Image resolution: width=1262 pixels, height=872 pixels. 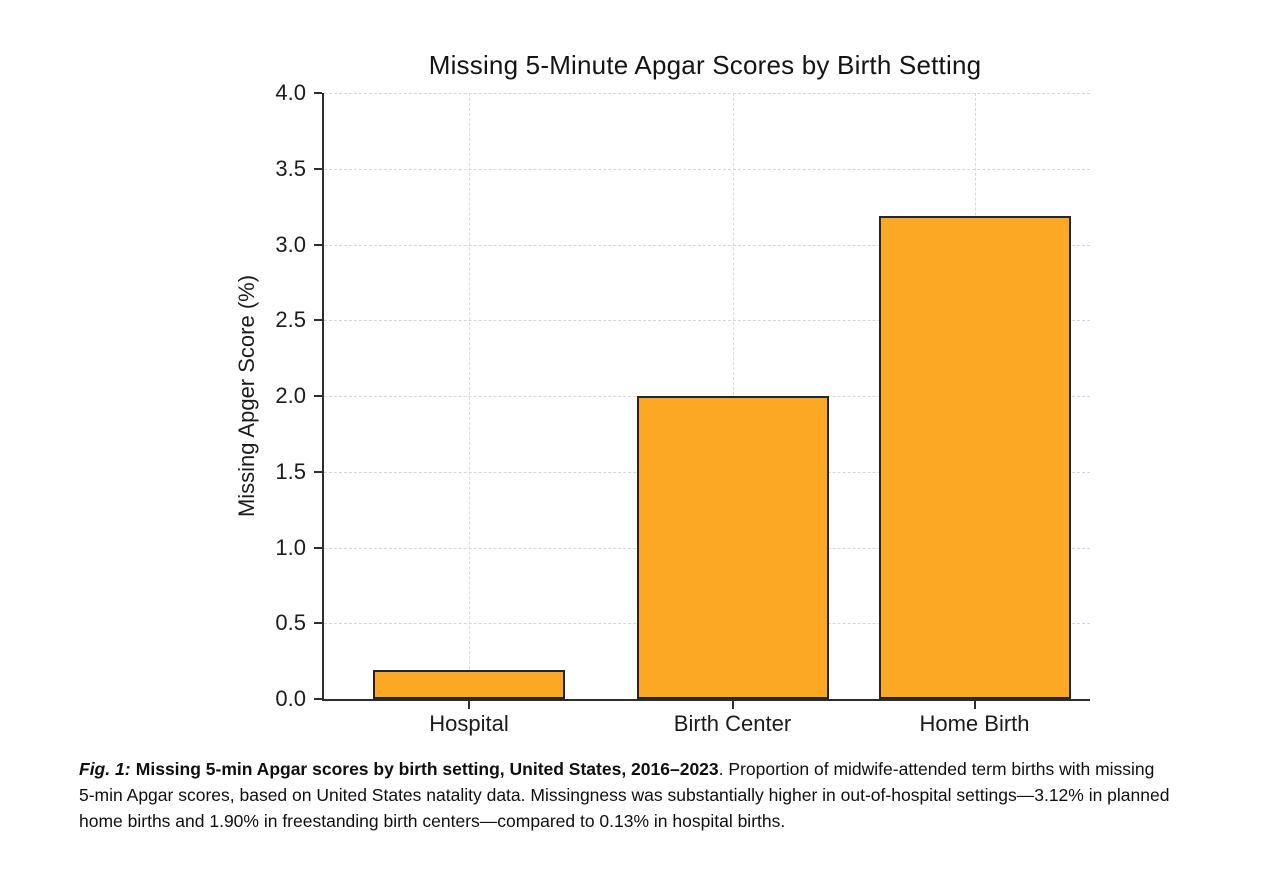 I want to click on y-tick-label-0.5: 0.5, so click(x=290, y=623).